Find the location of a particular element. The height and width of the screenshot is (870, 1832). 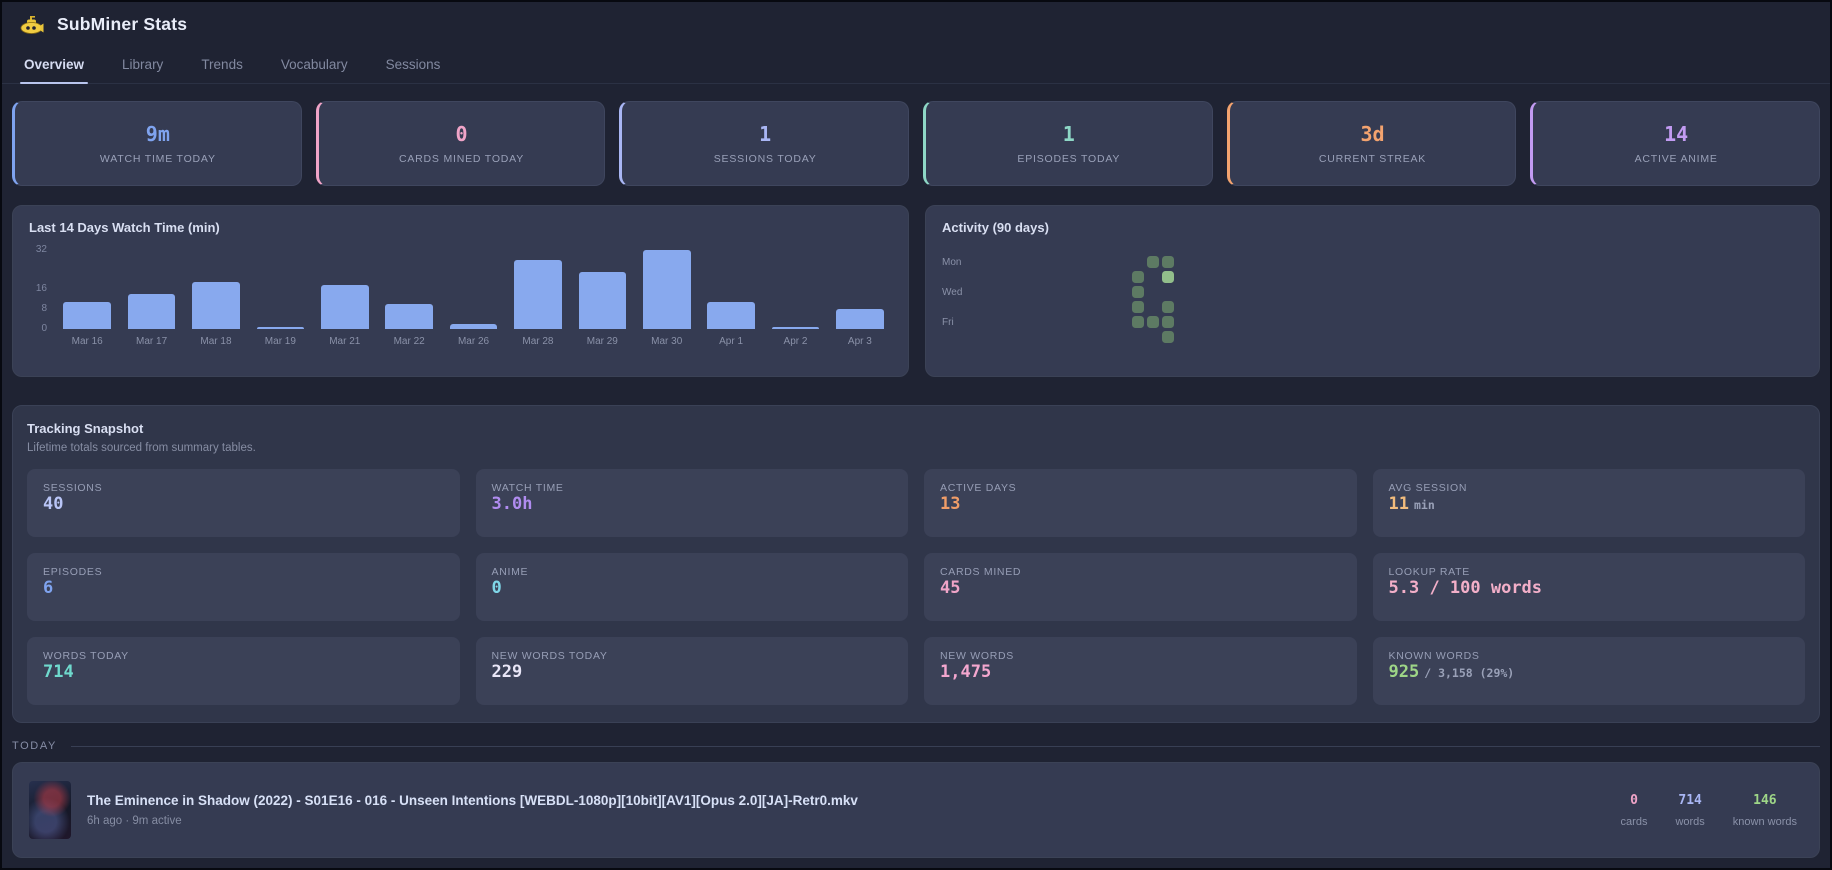

tile-label: CARDS MINED is located at coordinates (981, 572).